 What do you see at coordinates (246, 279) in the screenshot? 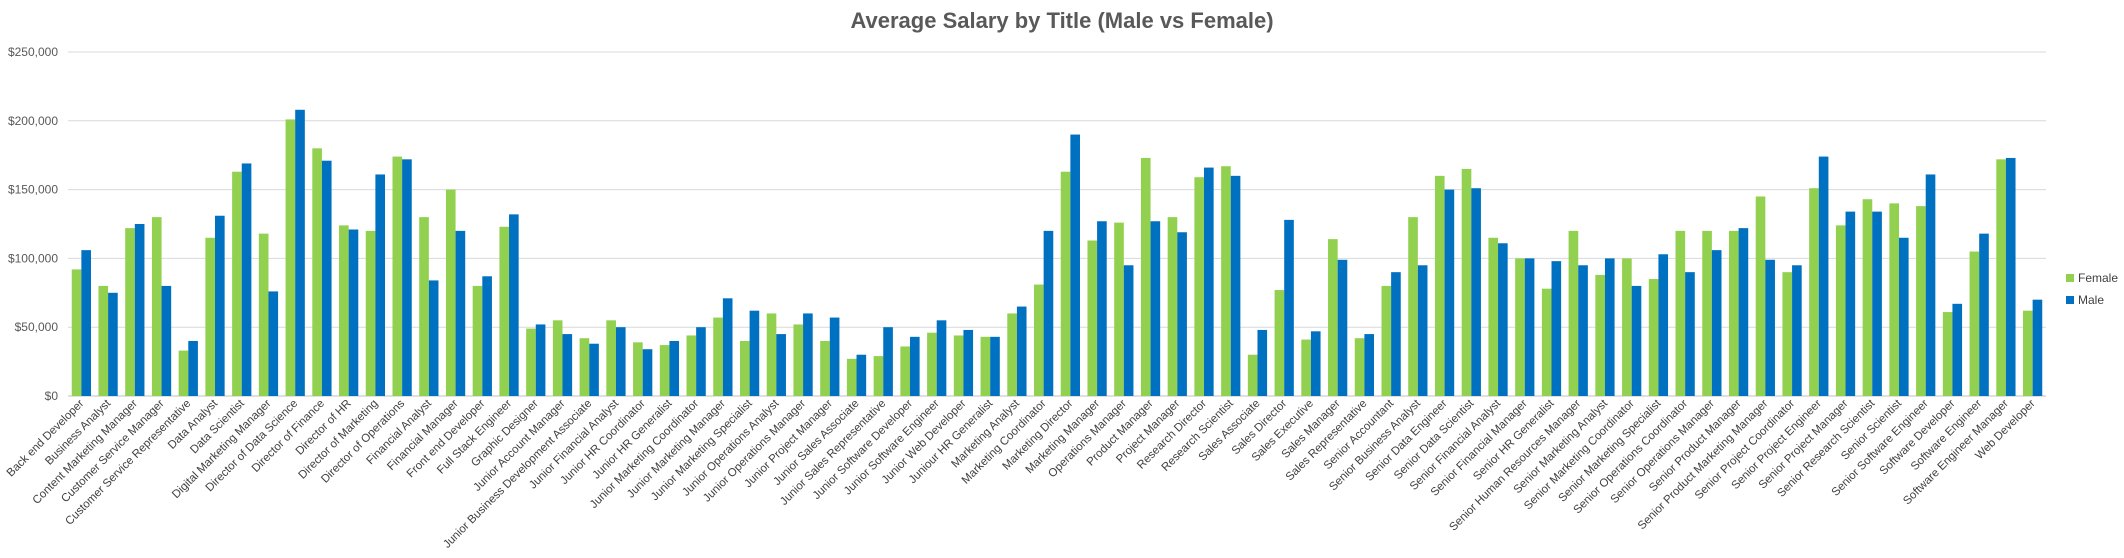
I see `bar-male: Data Scientist — Male: $169,000` at bounding box center [246, 279].